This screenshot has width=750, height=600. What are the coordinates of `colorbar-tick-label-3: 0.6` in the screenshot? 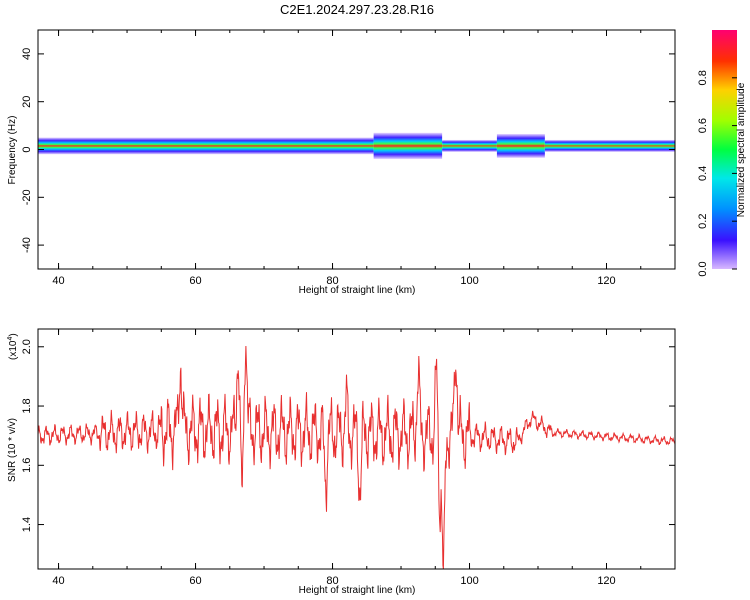 It's located at (703, 125).